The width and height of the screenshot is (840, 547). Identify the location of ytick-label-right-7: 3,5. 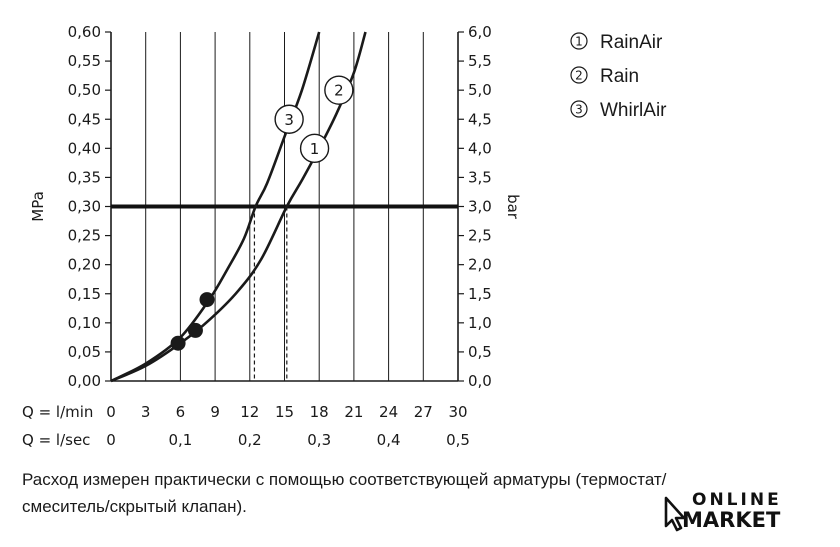
(480, 177).